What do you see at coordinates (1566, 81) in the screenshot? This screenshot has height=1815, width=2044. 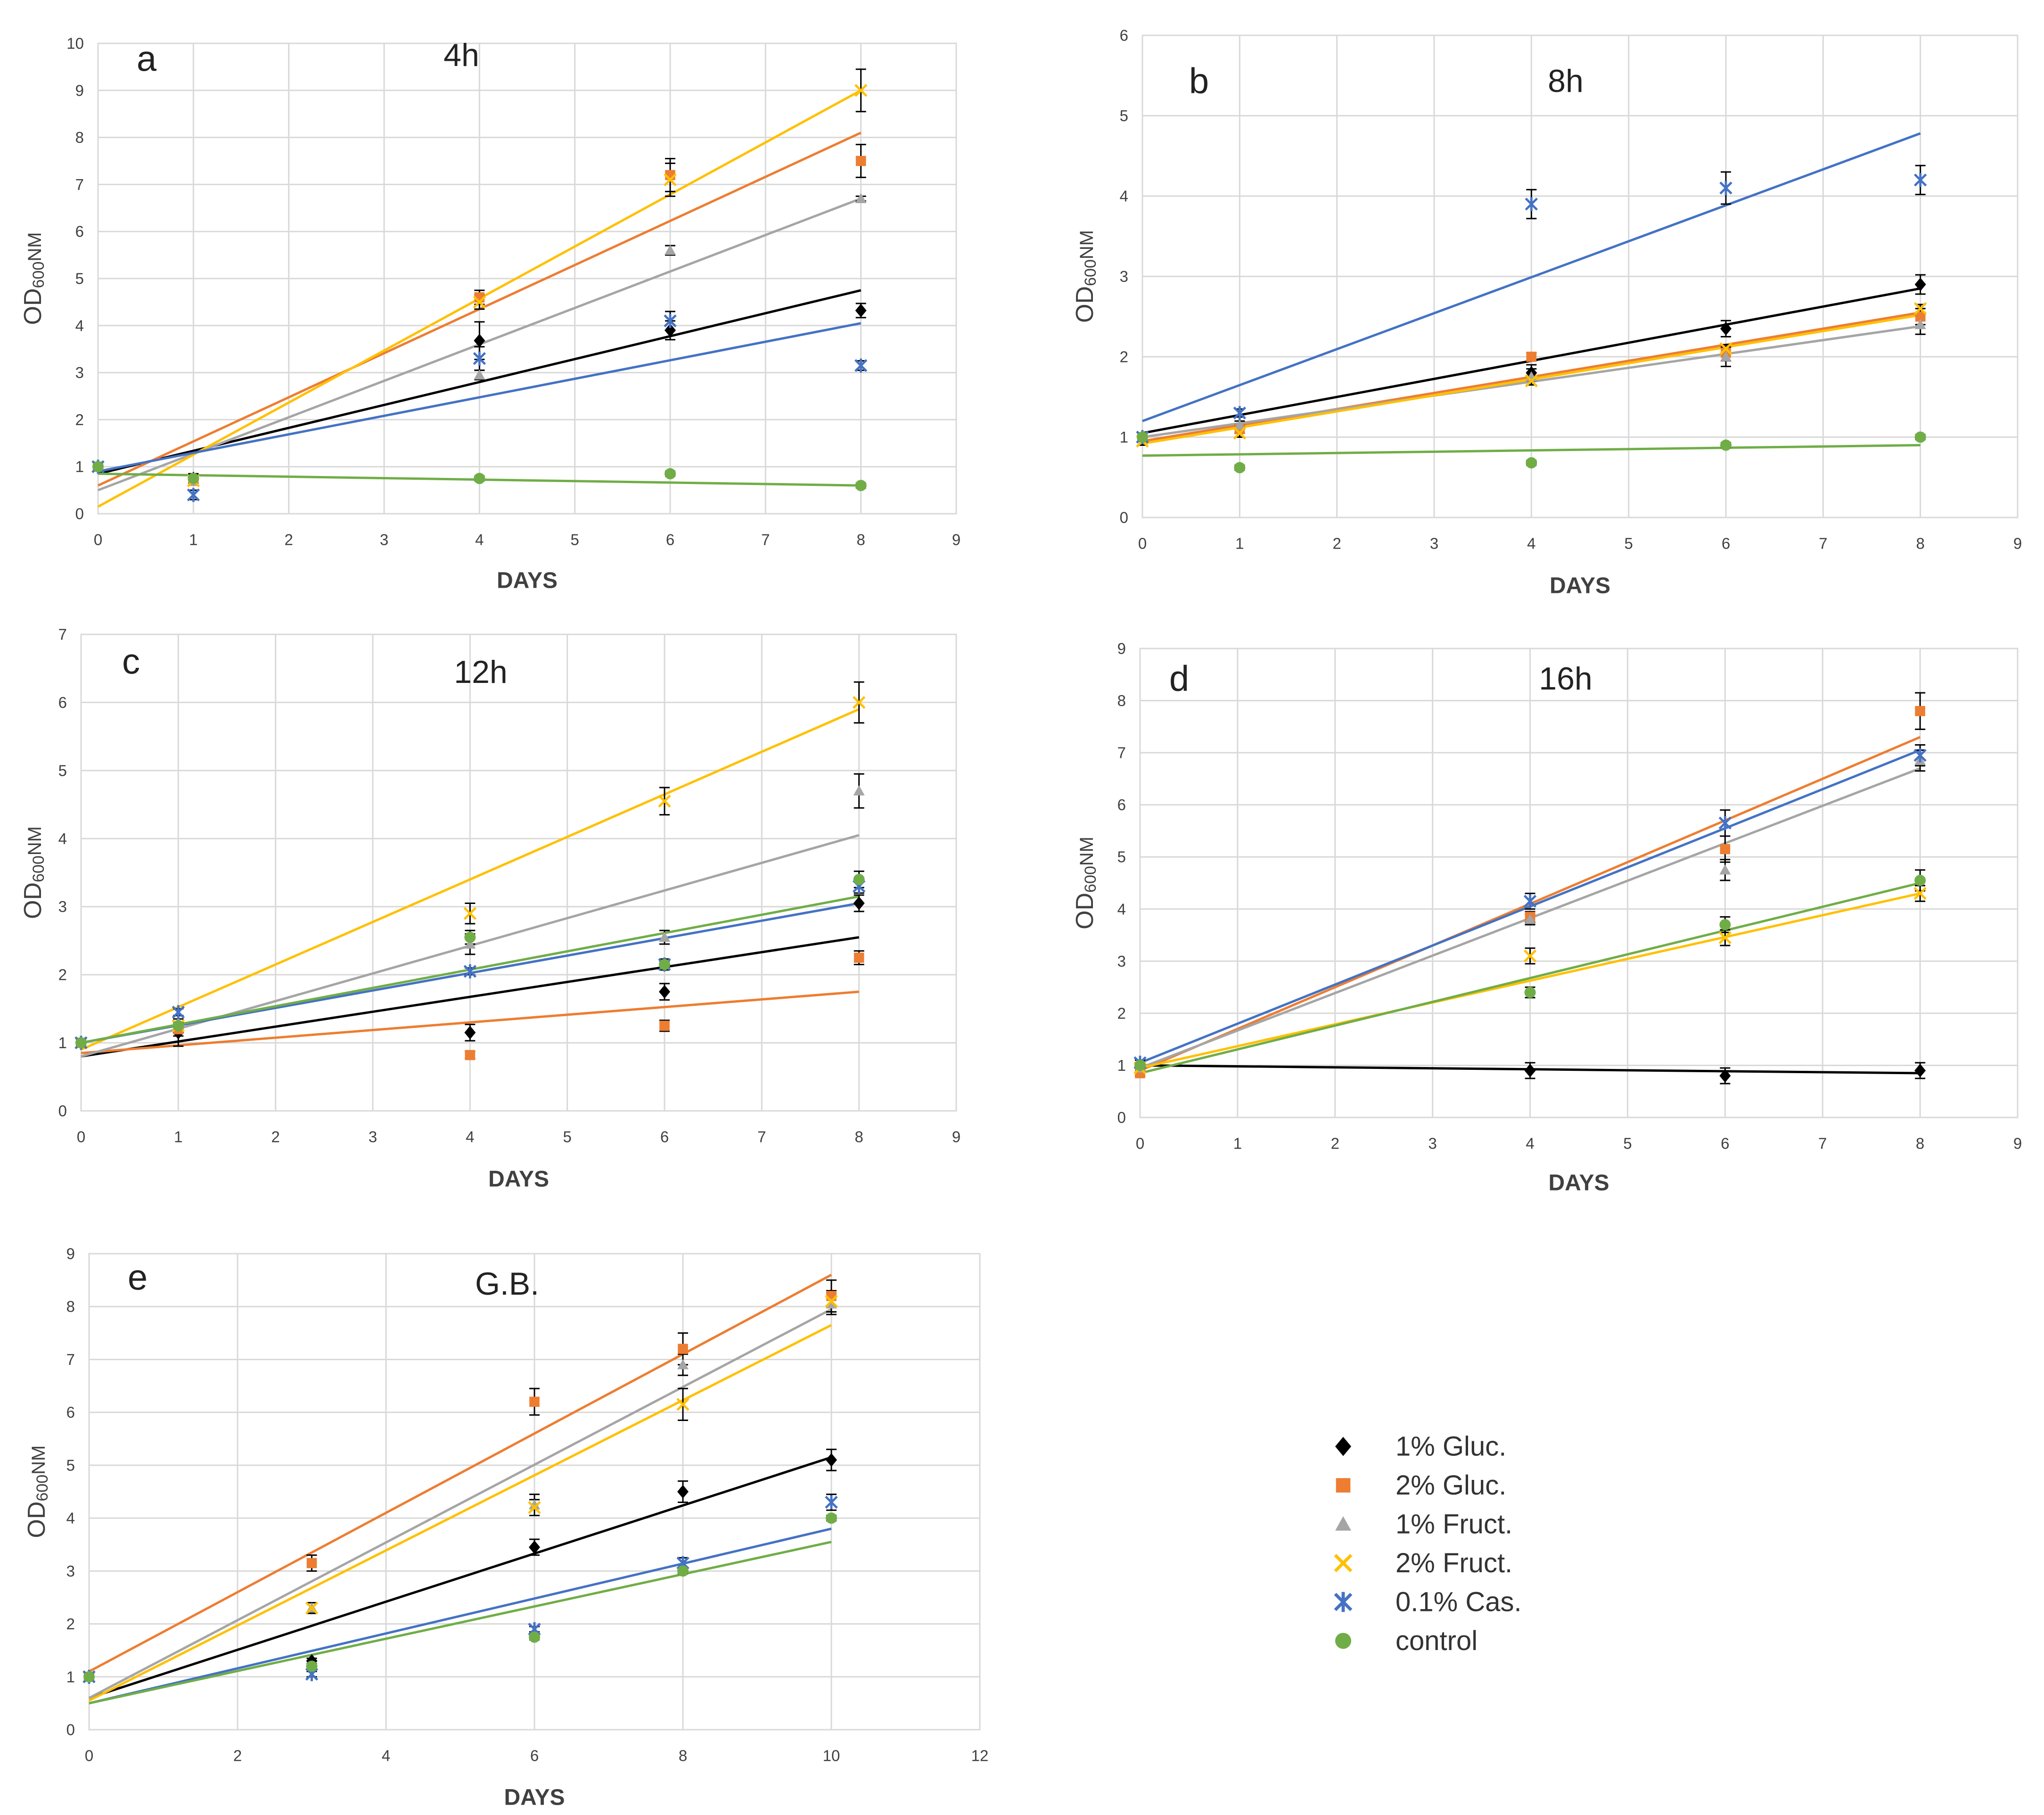 I see `chart-title: 8h` at bounding box center [1566, 81].